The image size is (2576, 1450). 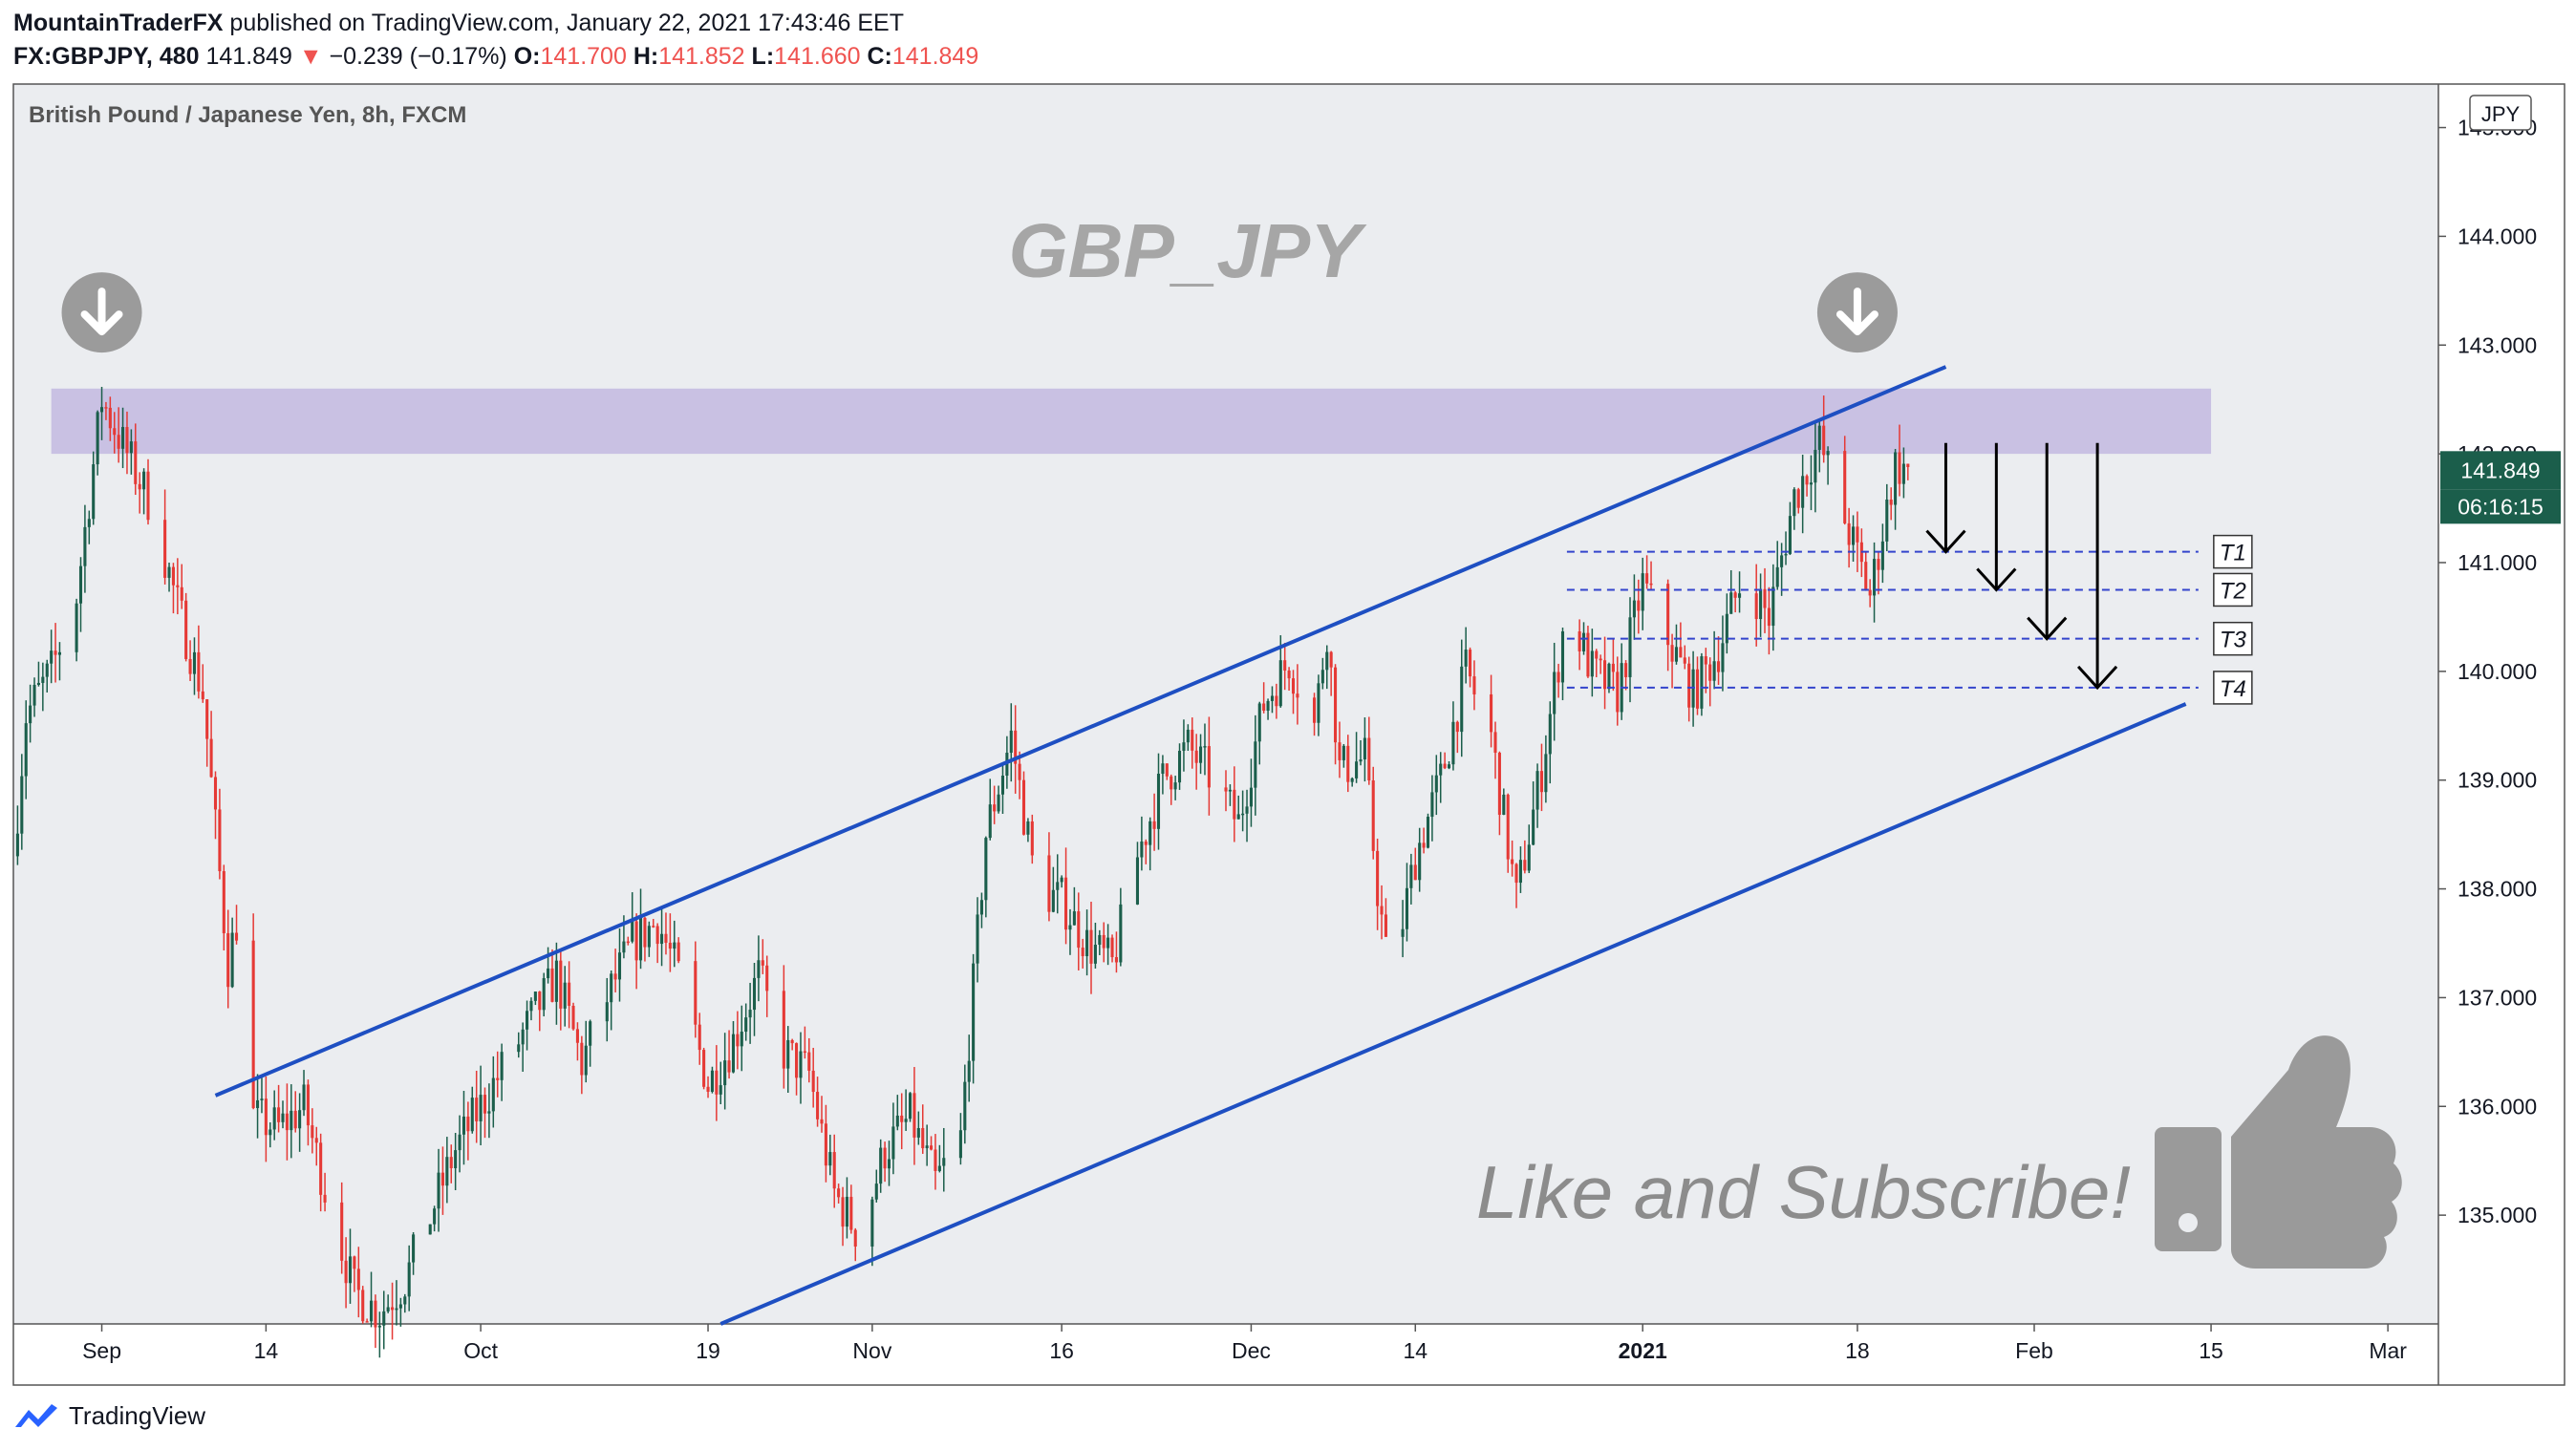 What do you see at coordinates (2500, 506) in the screenshot?
I see `countdown-badge` at bounding box center [2500, 506].